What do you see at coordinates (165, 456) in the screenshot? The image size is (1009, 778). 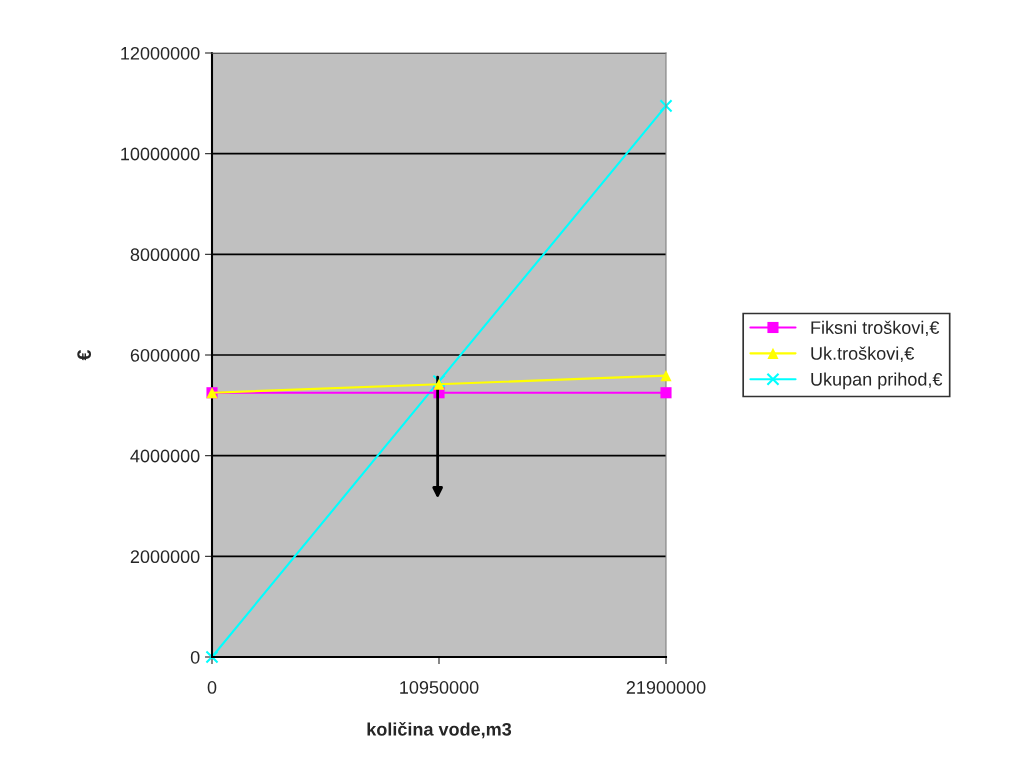 I see `y-tick-label: 4000000` at bounding box center [165, 456].